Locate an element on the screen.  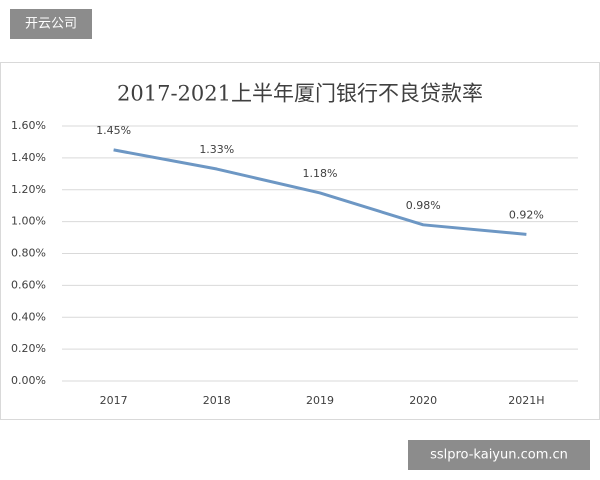
data-label: 1.45% is located at coordinates (113, 130).